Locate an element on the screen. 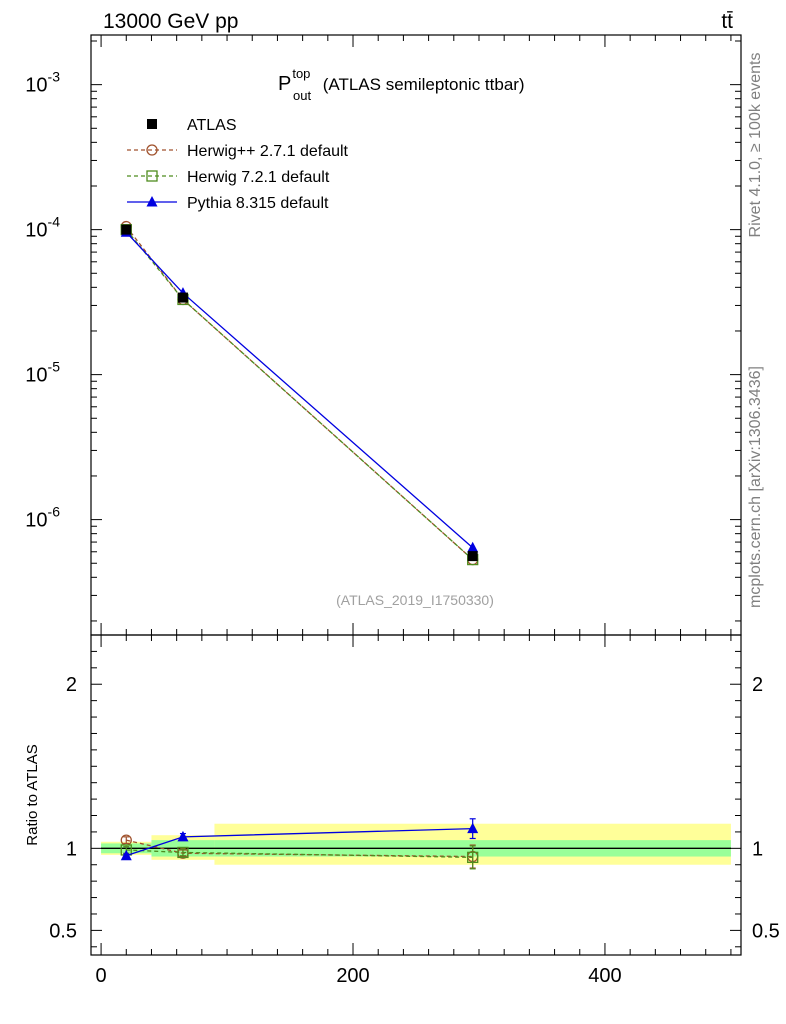 This screenshot has width=786, height=1024. y-tick-exponent: -5 is located at coordinates (54, 367).